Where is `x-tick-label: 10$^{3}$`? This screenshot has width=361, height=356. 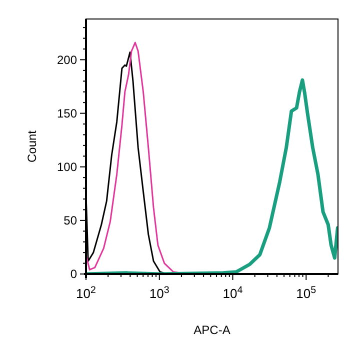 x-tick-label: 10$^{3}$ is located at coordinates (159, 292).